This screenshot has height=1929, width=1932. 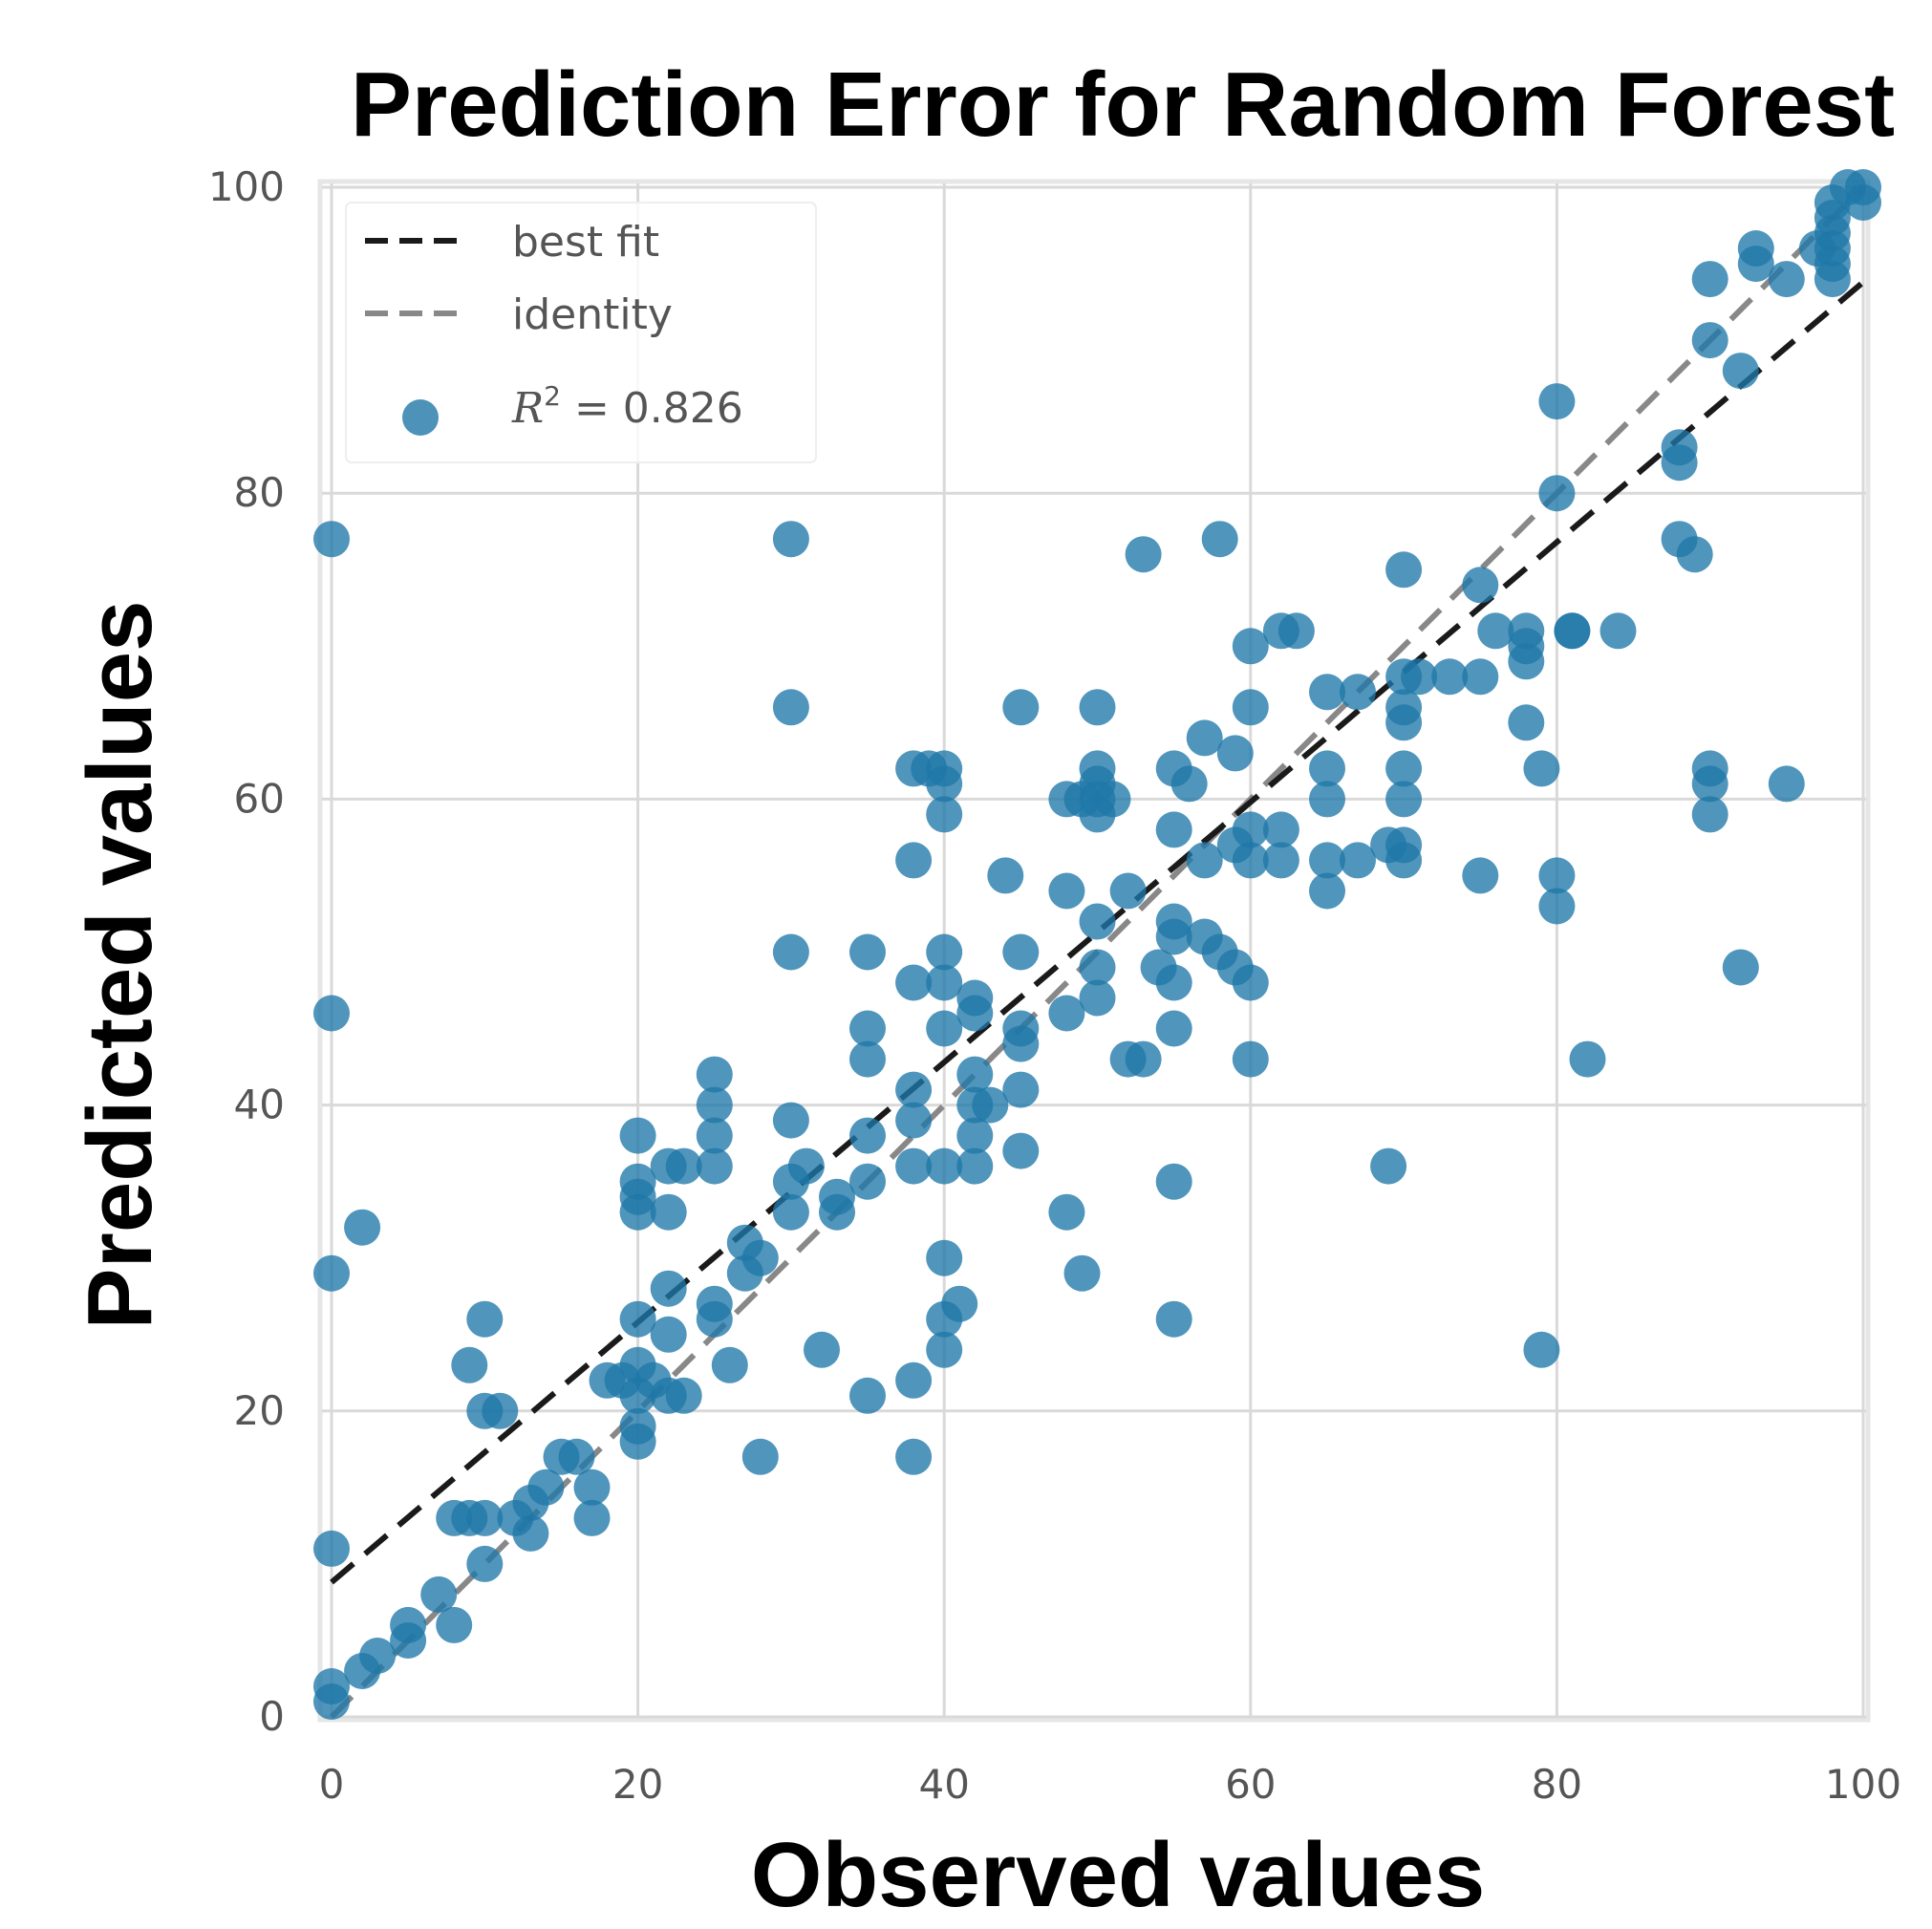 What do you see at coordinates (246, 951) in the screenshot?
I see `y-tick-labels: 0 20 40 60 80 100` at bounding box center [246, 951].